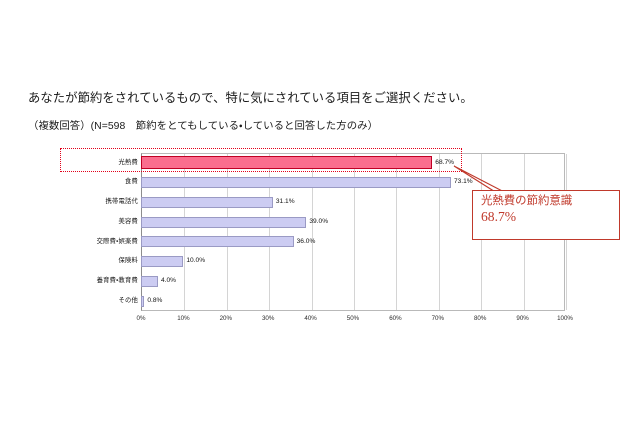 This screenshot has width=640, height=426. Describe the element at coordinates (499, 217) in the screenshot. I see `callout-value: 68.7%` at that location.